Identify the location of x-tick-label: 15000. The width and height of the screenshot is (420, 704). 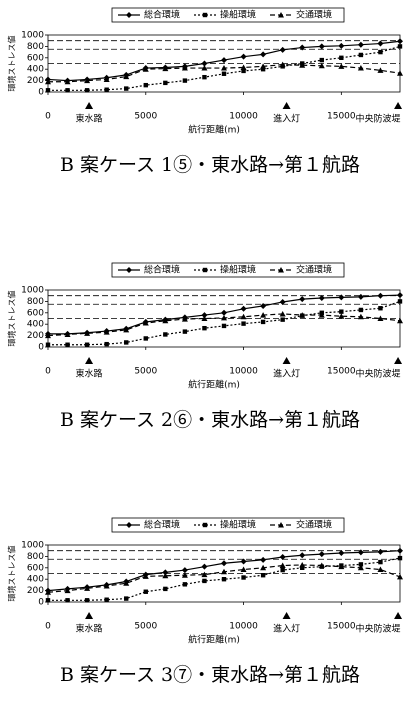
(341, 627).